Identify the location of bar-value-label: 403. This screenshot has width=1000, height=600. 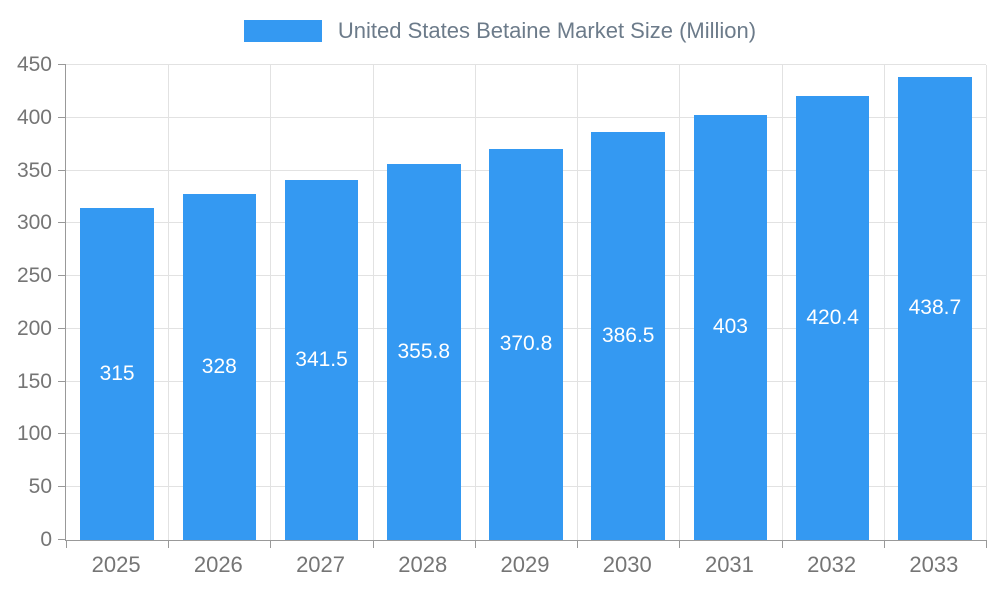
(730, 327).